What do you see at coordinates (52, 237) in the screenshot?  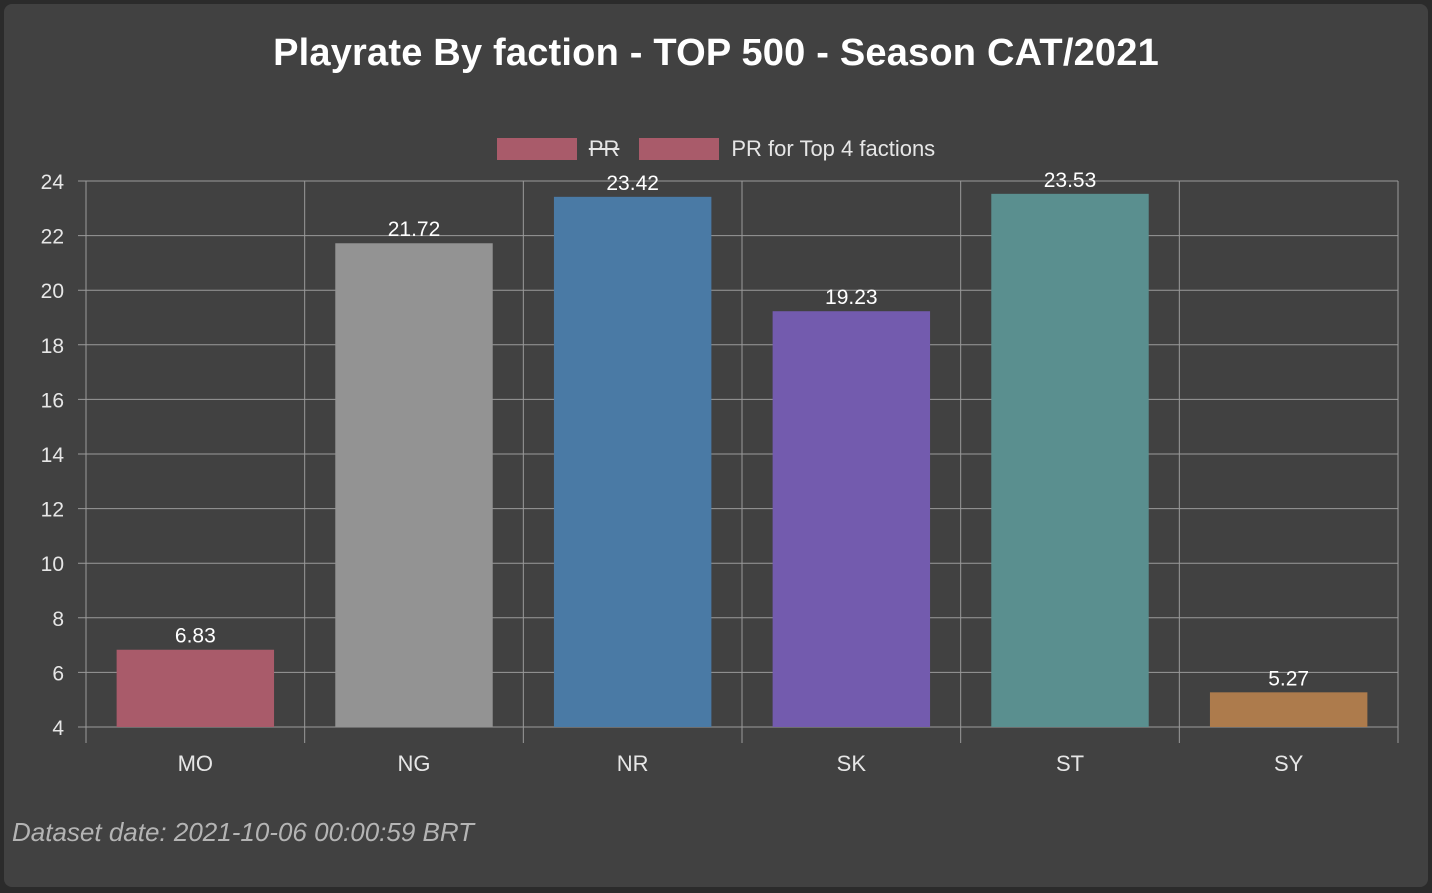 I see `y-tick-label: 22` at bounding box center [52, 237].